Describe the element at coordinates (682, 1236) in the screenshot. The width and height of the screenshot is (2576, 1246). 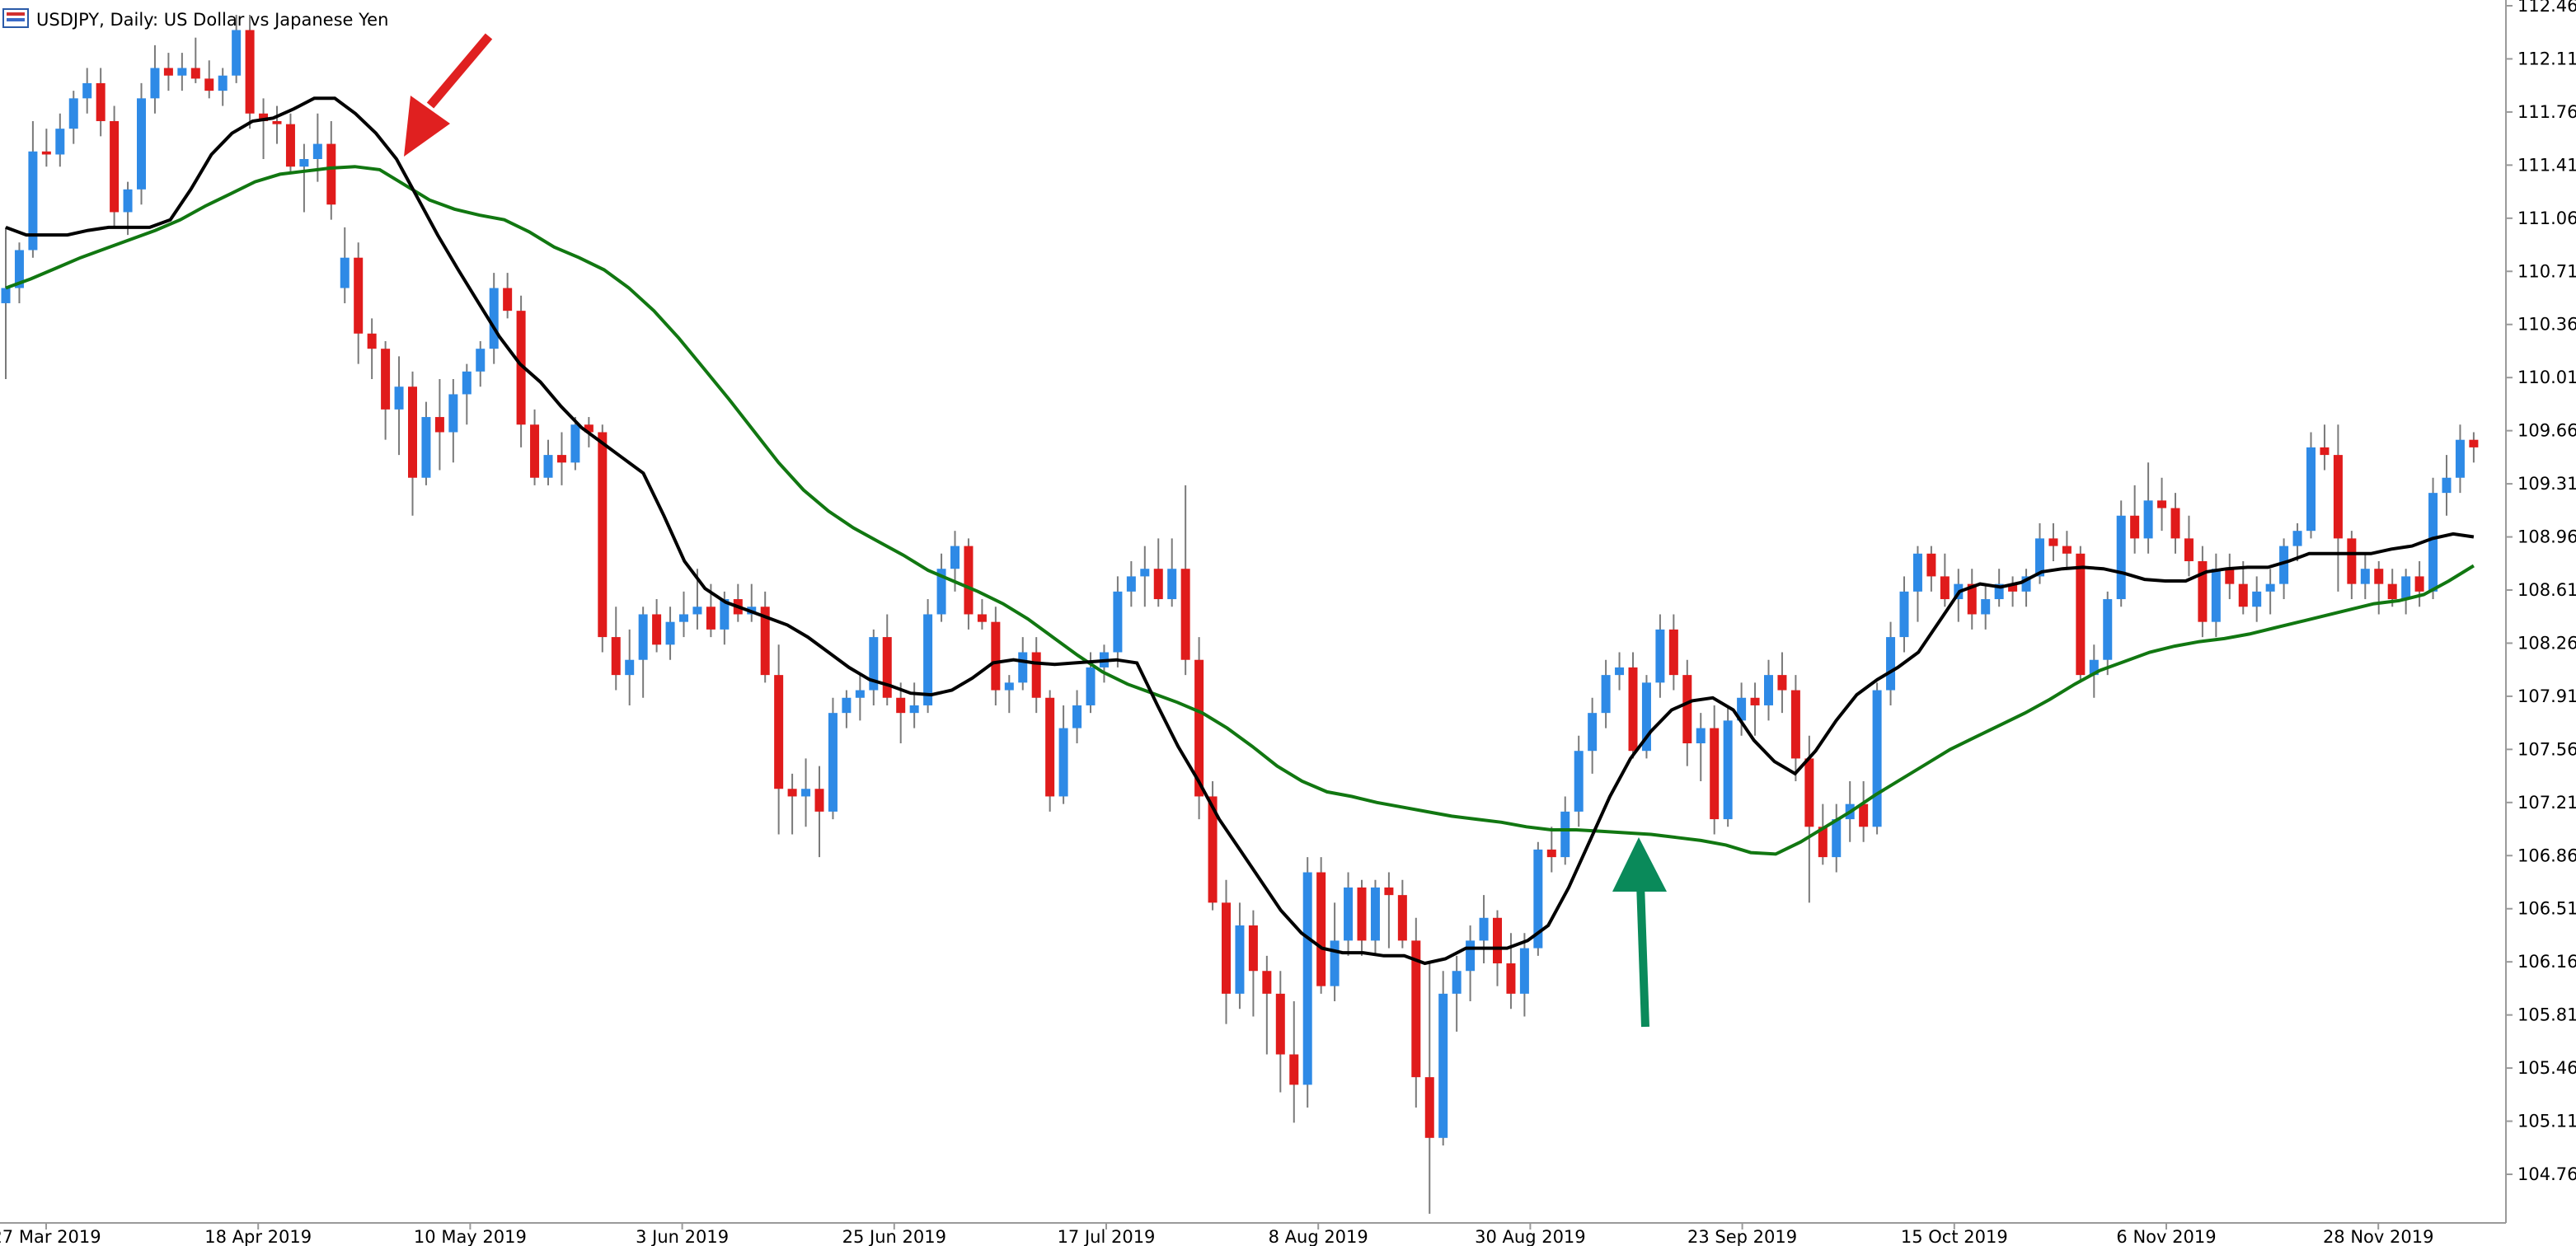
I see `x-tick-label: 3 Jun 2019` at that location.